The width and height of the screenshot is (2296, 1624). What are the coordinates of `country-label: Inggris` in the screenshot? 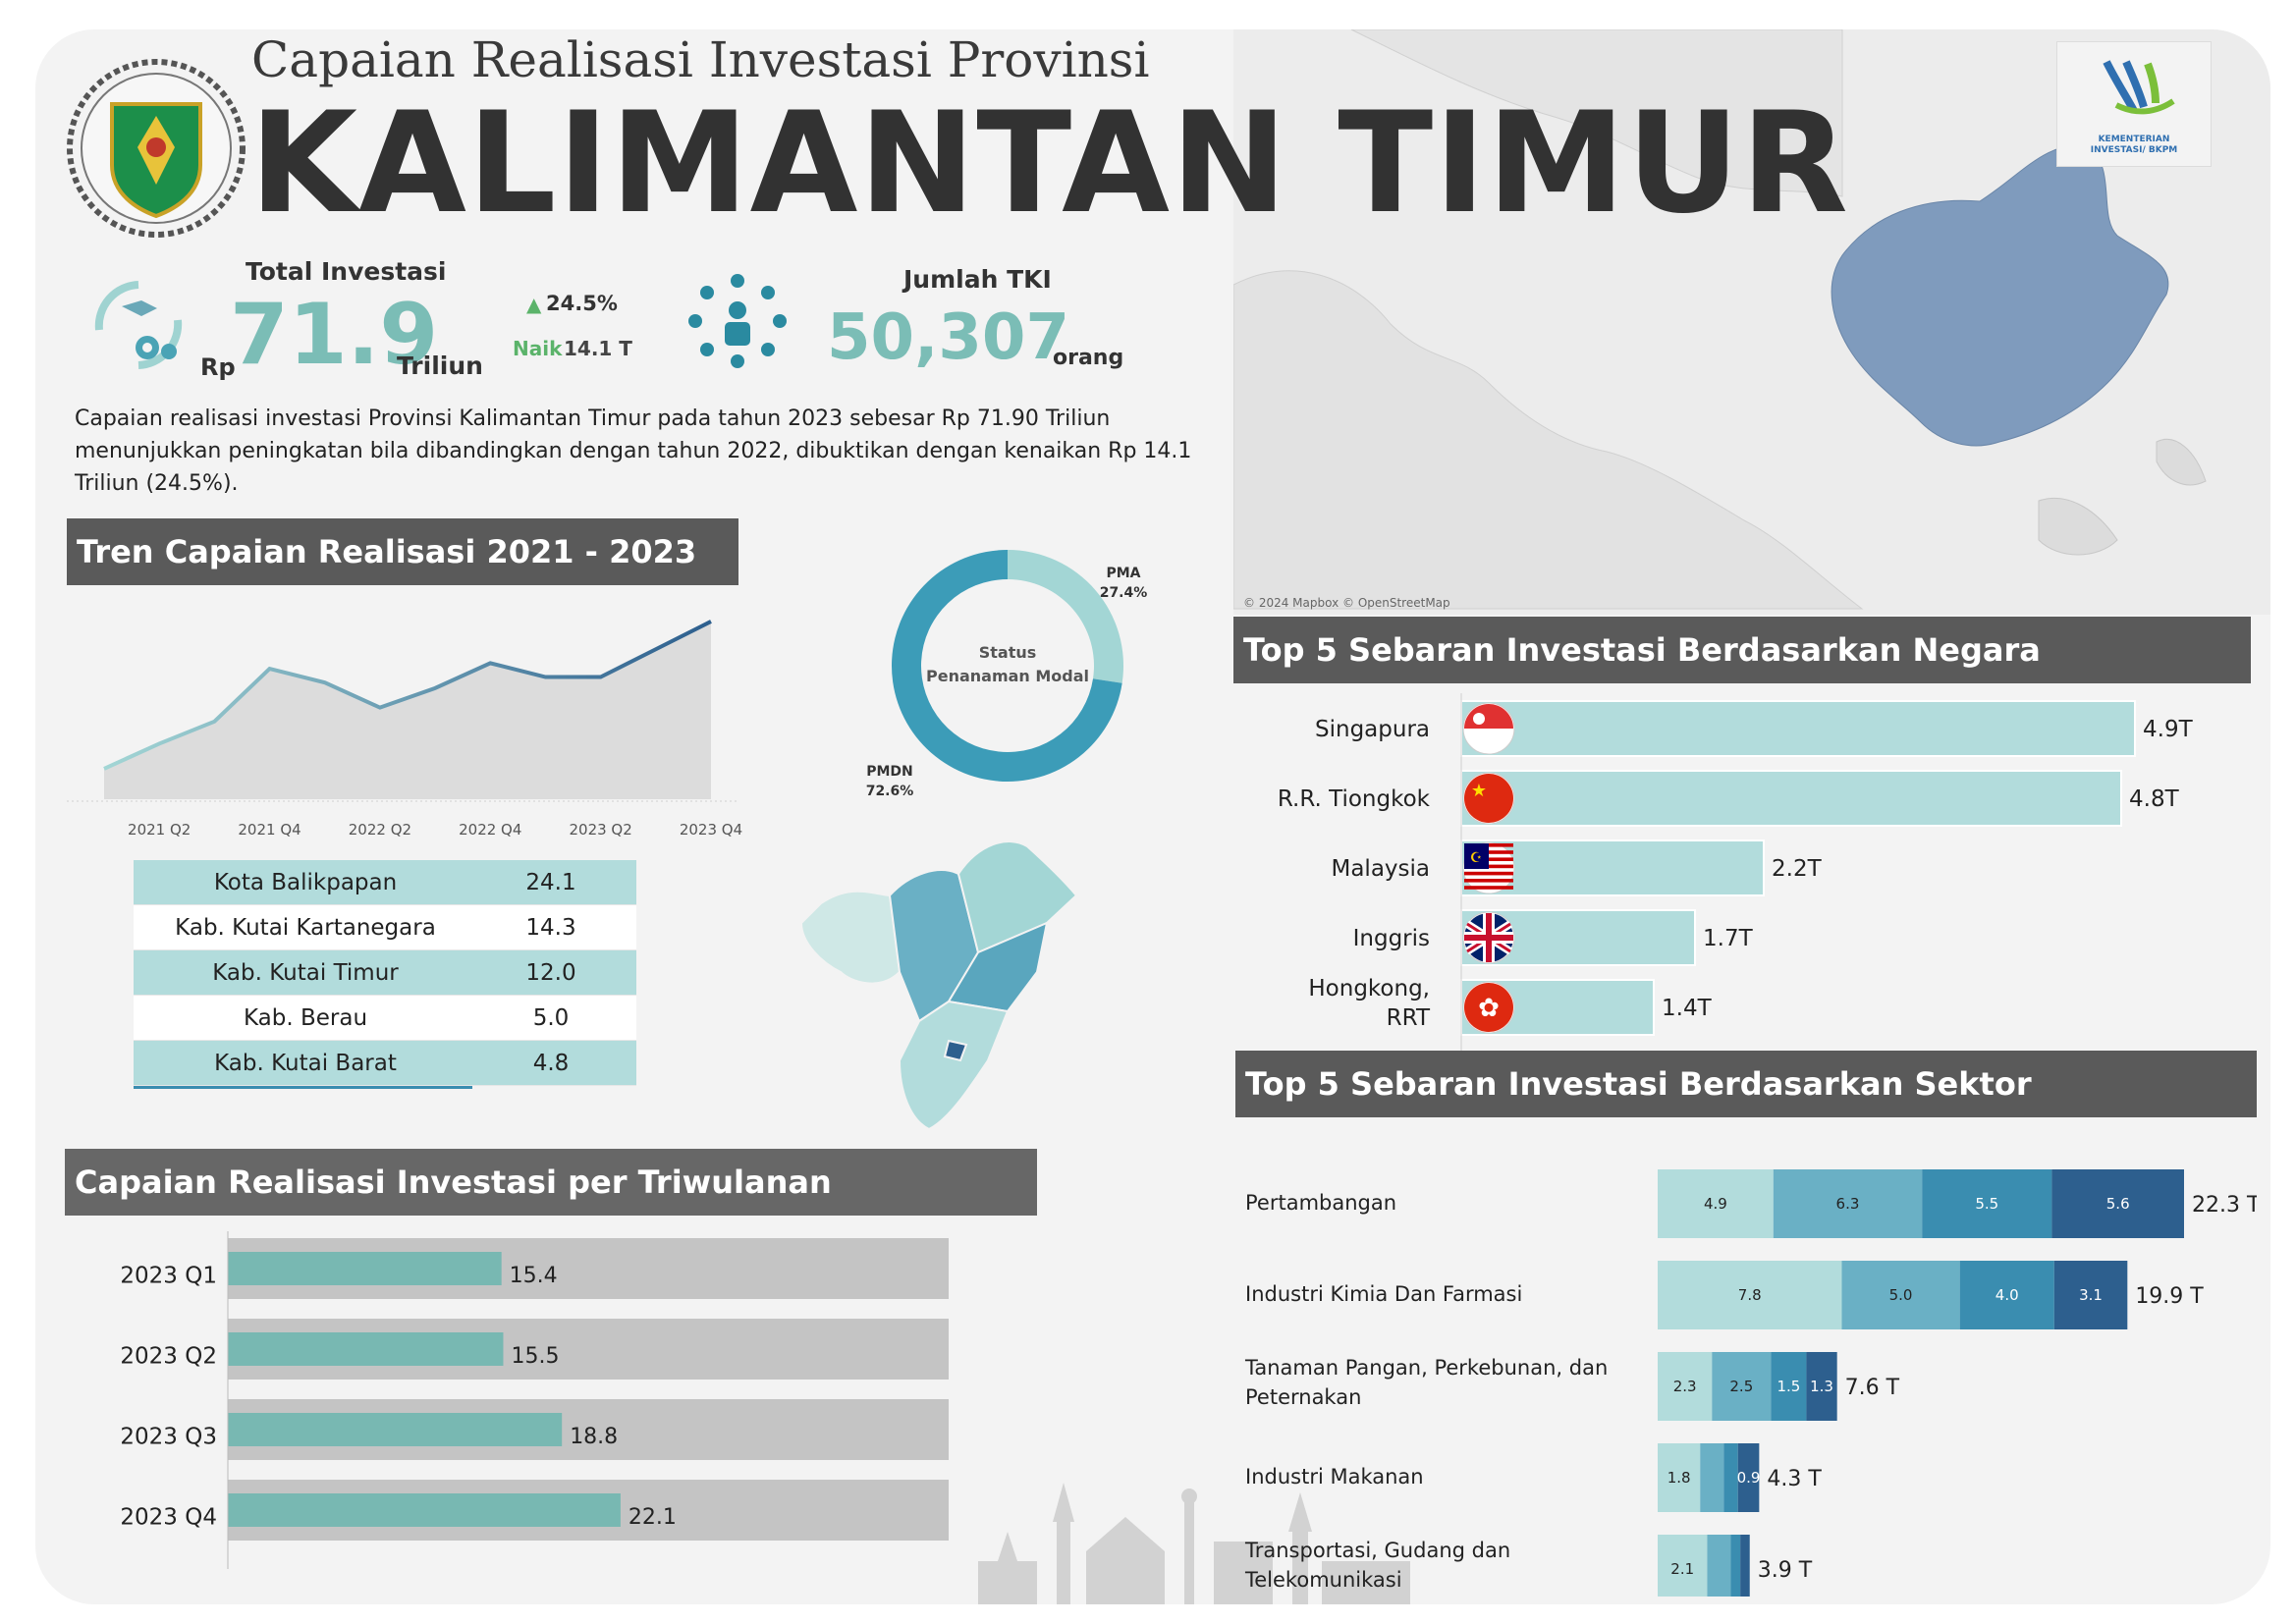 It's located at (1391, 938).